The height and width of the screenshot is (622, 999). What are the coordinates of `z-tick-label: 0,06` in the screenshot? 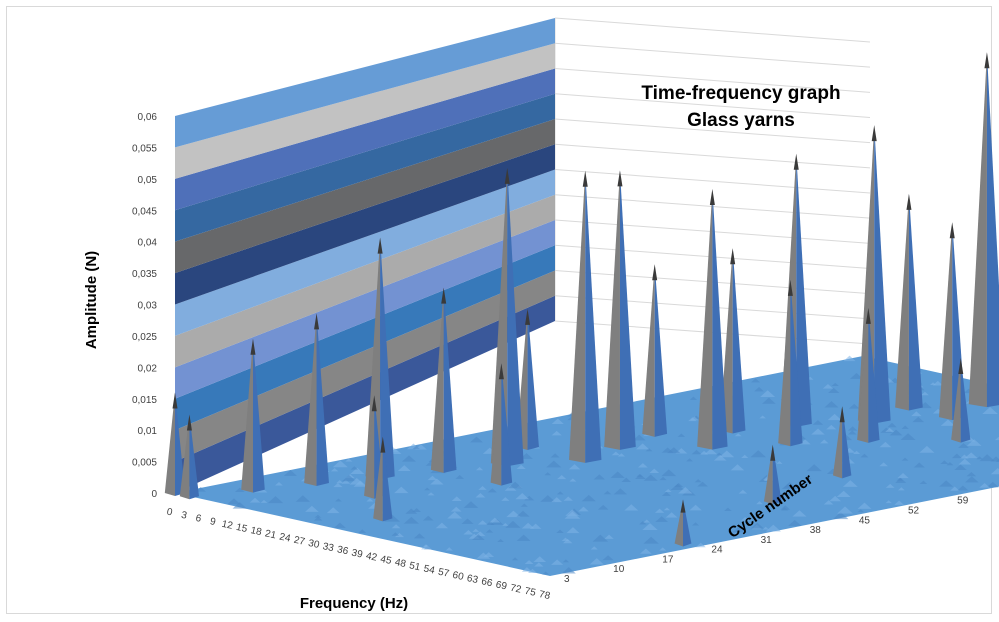 It's located at (148, 117).